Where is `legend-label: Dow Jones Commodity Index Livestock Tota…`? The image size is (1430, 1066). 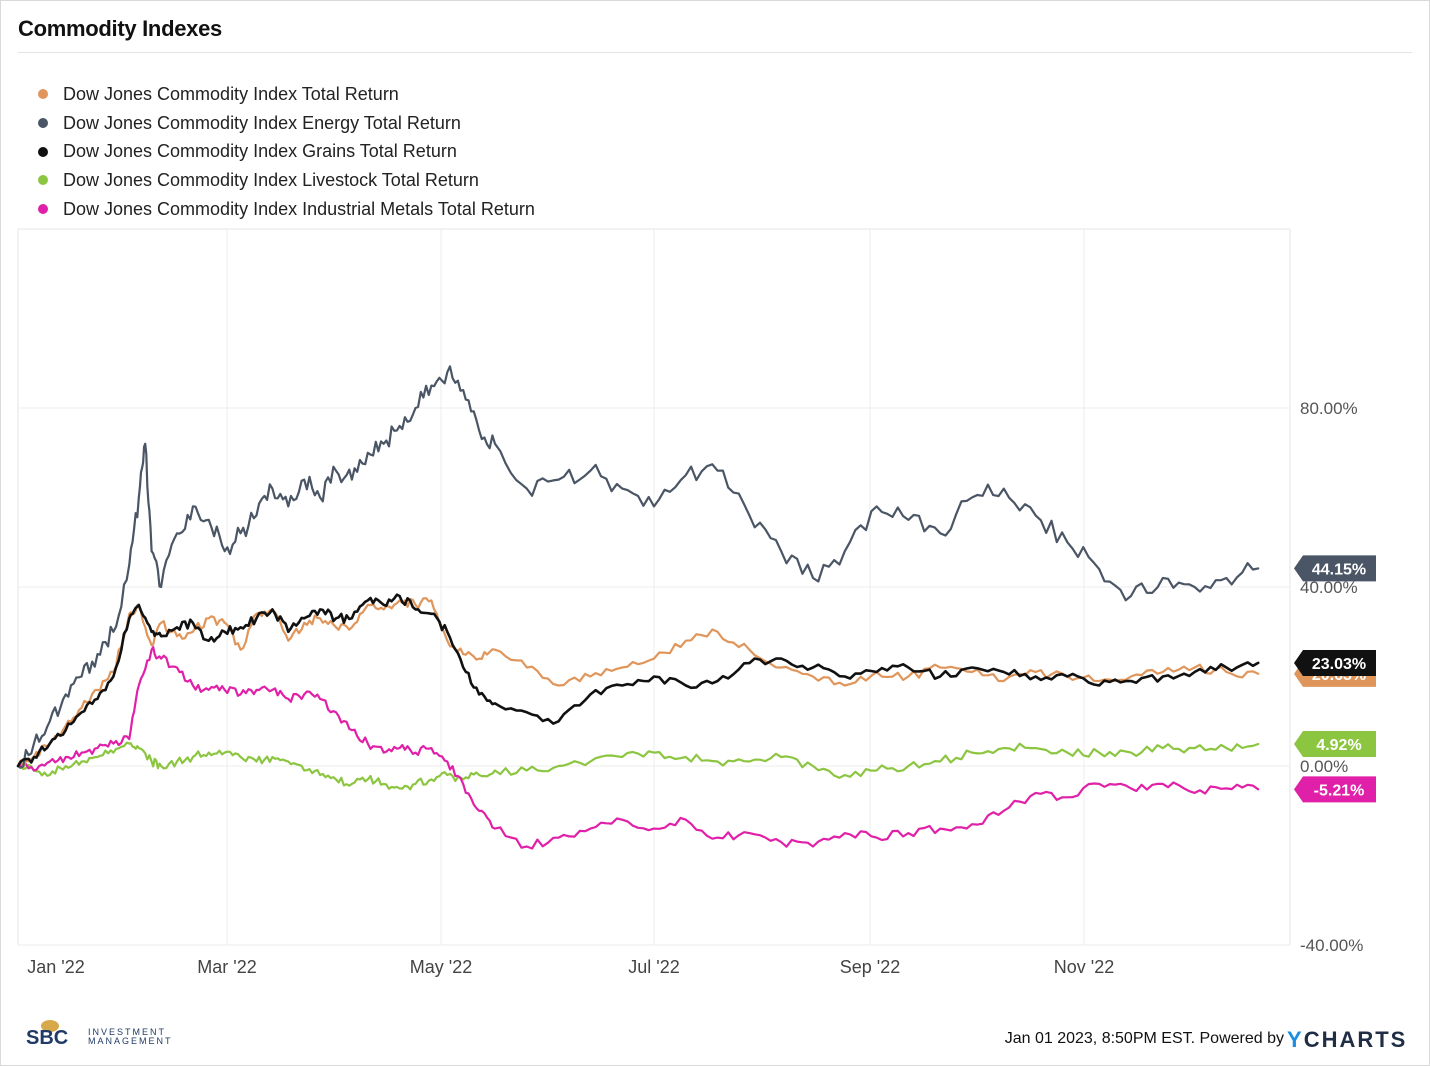
legend-label: Dow Jones Commodity Index Livestock Tota… is located at coordinates (271, 179).